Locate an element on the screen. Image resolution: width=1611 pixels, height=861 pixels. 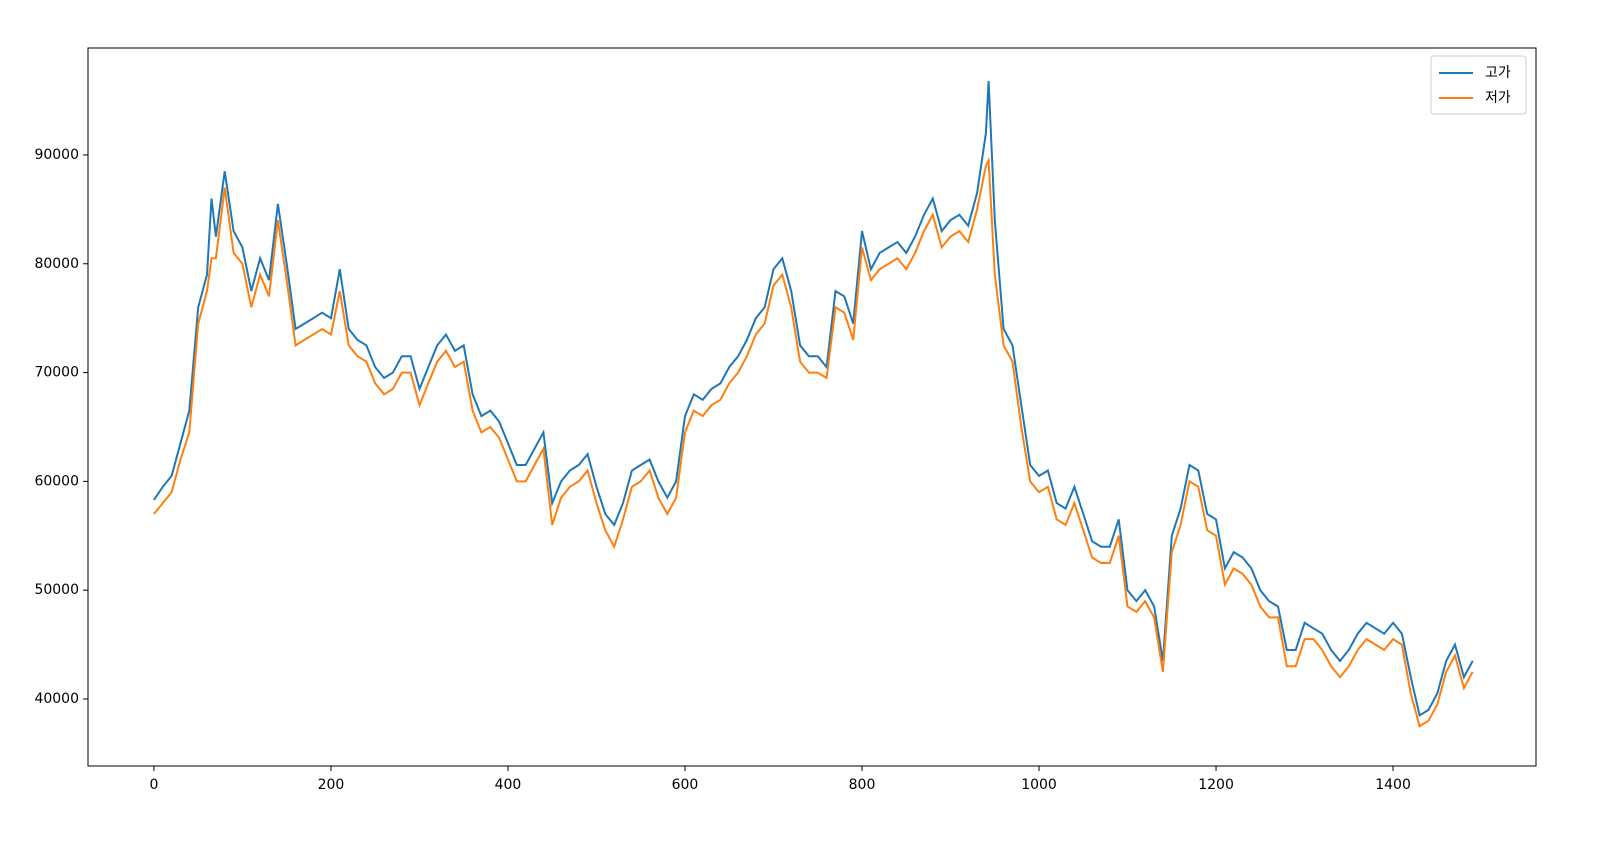
x-tick-label: 600 is located at coordinates (685, 785).